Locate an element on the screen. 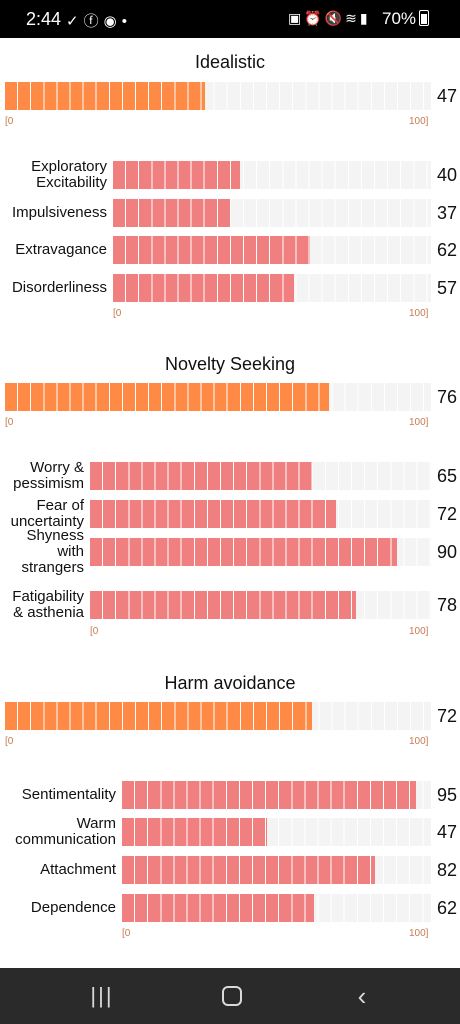 The width and height of the screenshot is (460, 1024). section-2-sub-scale-min: [0 is located at coordinates (94, 631).